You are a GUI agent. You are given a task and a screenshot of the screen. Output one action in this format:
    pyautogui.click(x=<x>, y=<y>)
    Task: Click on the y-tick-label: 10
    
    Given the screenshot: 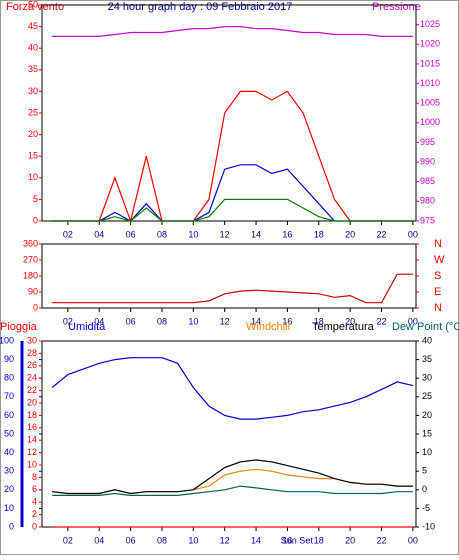 What is the action you would take?
    pyautogui.click(x=9, y=508)
    